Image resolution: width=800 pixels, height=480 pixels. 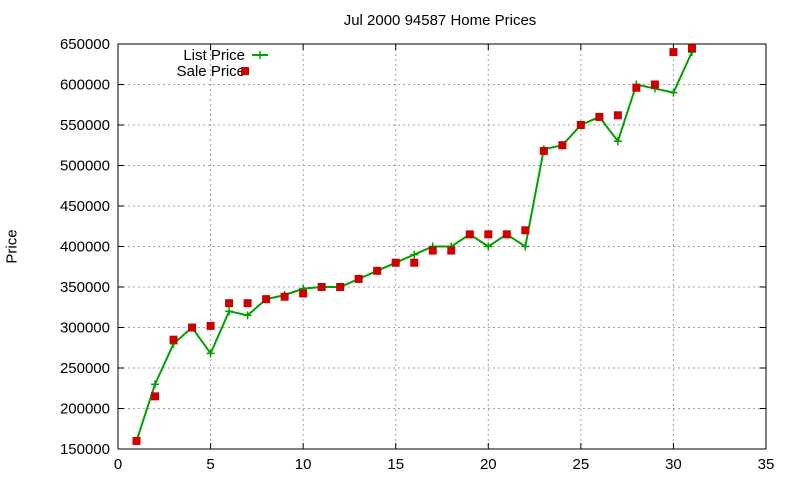 I want to click on y-tick-label: 550000, so click(x=85, y=125).